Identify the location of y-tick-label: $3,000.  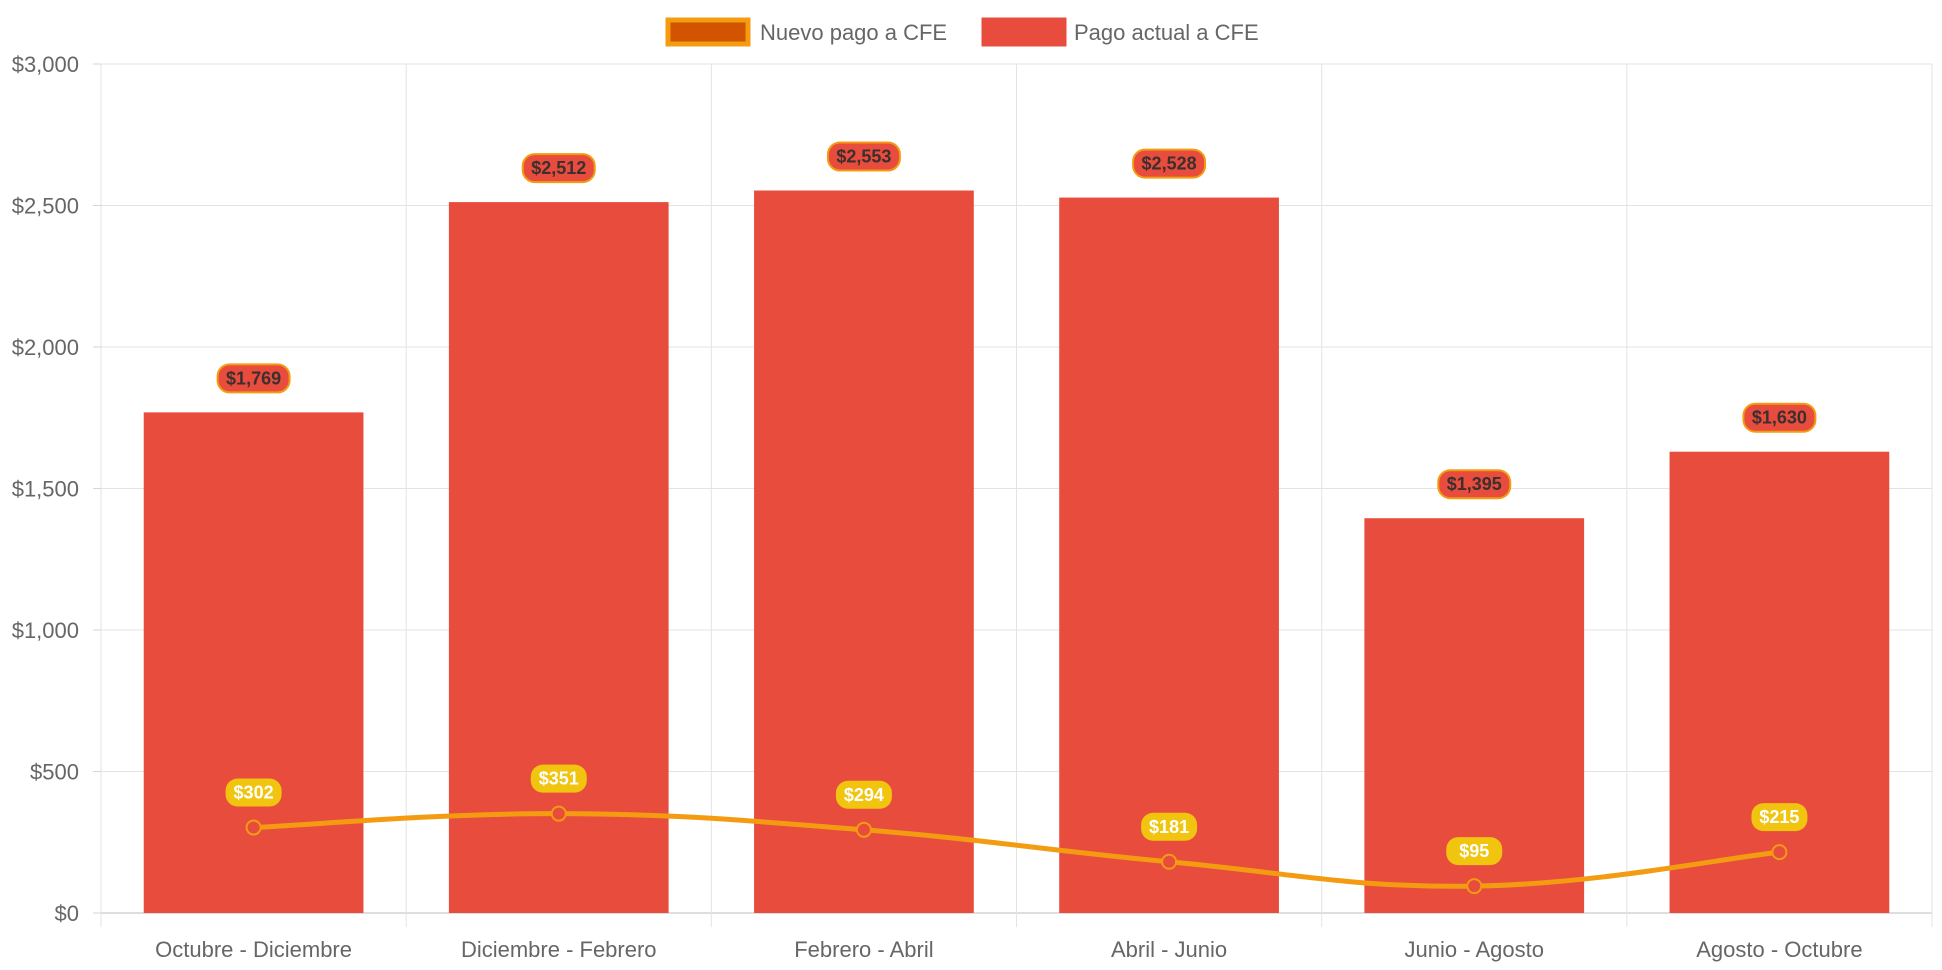
(45, 64).